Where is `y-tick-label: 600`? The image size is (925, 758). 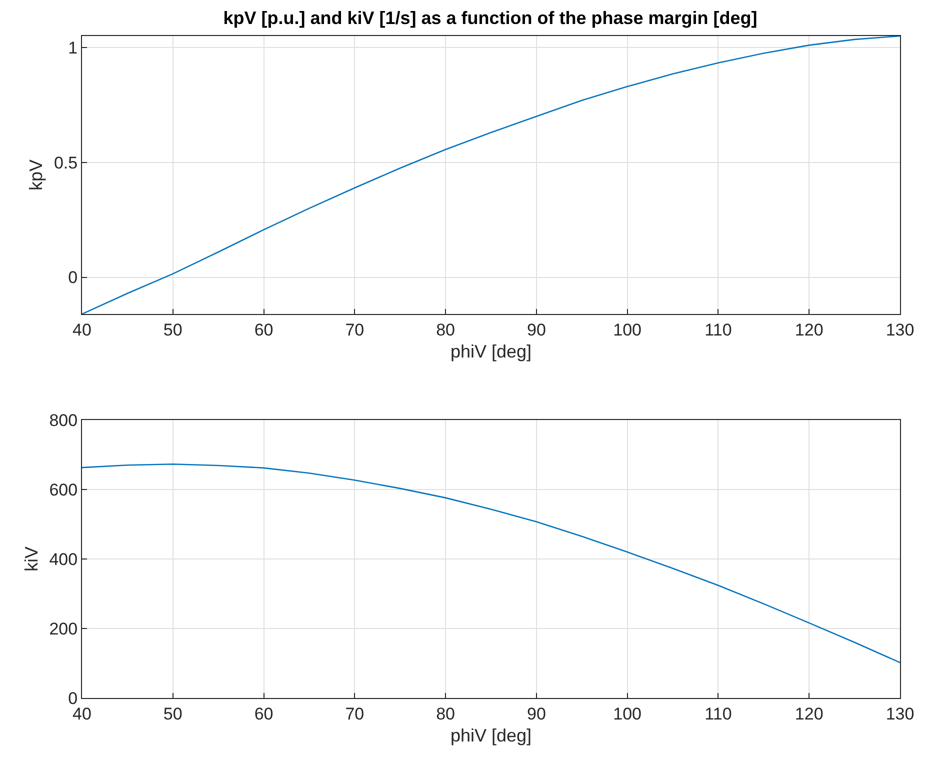
y-tick-label: 600 is located at coordinates (63, 490).